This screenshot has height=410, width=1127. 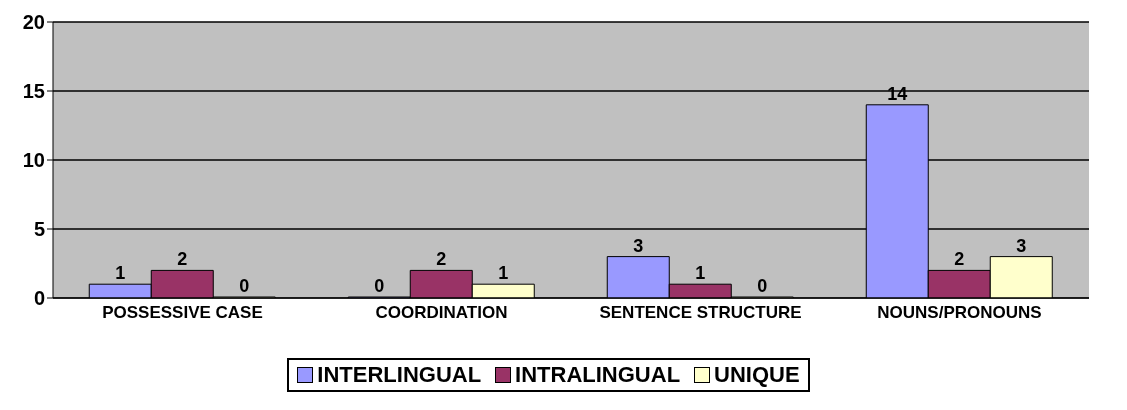 What do you see at coordinates (399, 375) in the screenshot?
I see `legend-label: INTERLINGUAL` at bounding box center [399, 375].